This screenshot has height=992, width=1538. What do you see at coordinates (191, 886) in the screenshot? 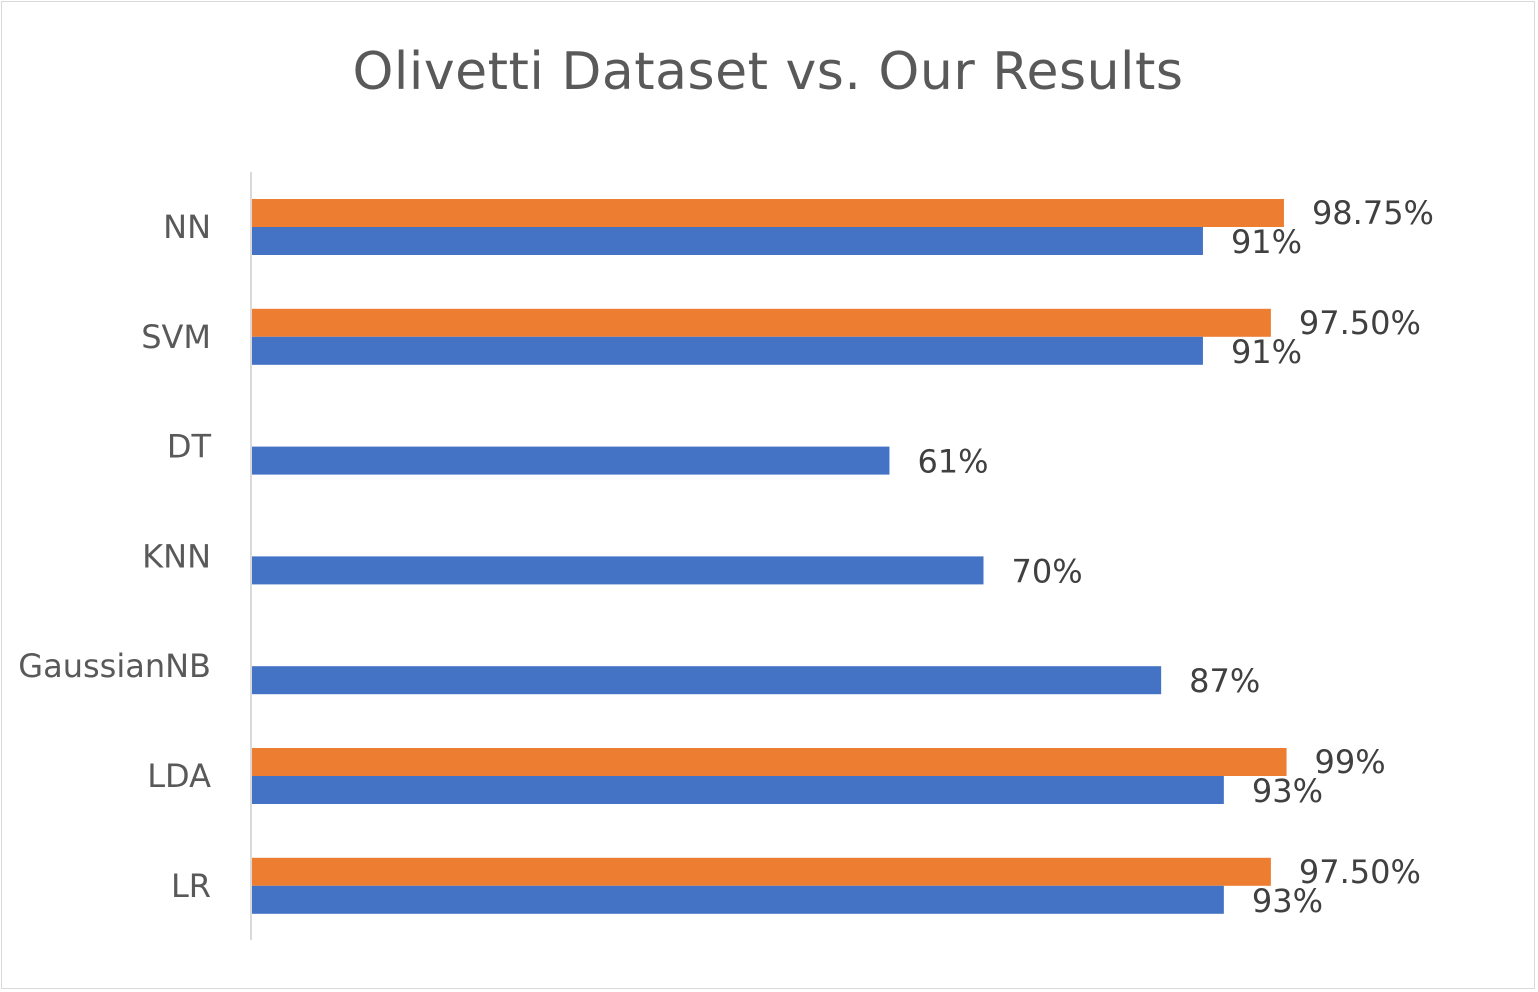
I see `category-label: LR` at bounding box center [191, 886].